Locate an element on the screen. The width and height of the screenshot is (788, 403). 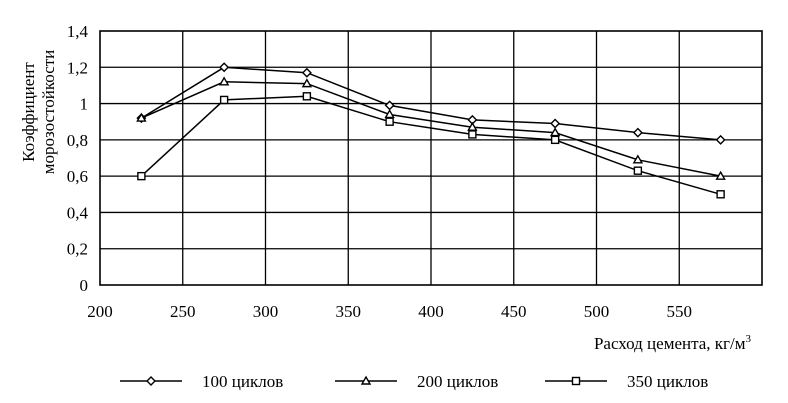
y-tick-label: 0,6 is located at coordinates (77, 176).